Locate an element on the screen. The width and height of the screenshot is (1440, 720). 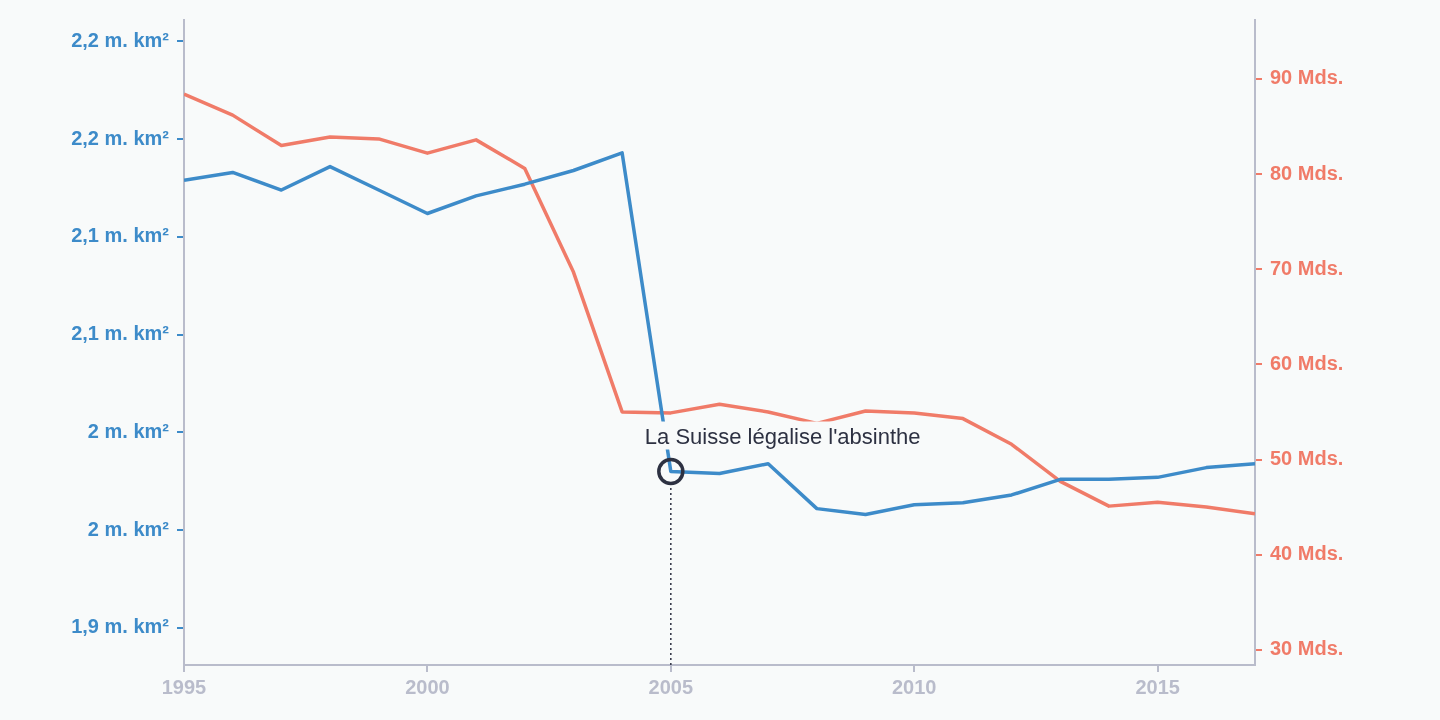
y2-tick-label: 80 Mds. is located at coordinates (1307, 172).